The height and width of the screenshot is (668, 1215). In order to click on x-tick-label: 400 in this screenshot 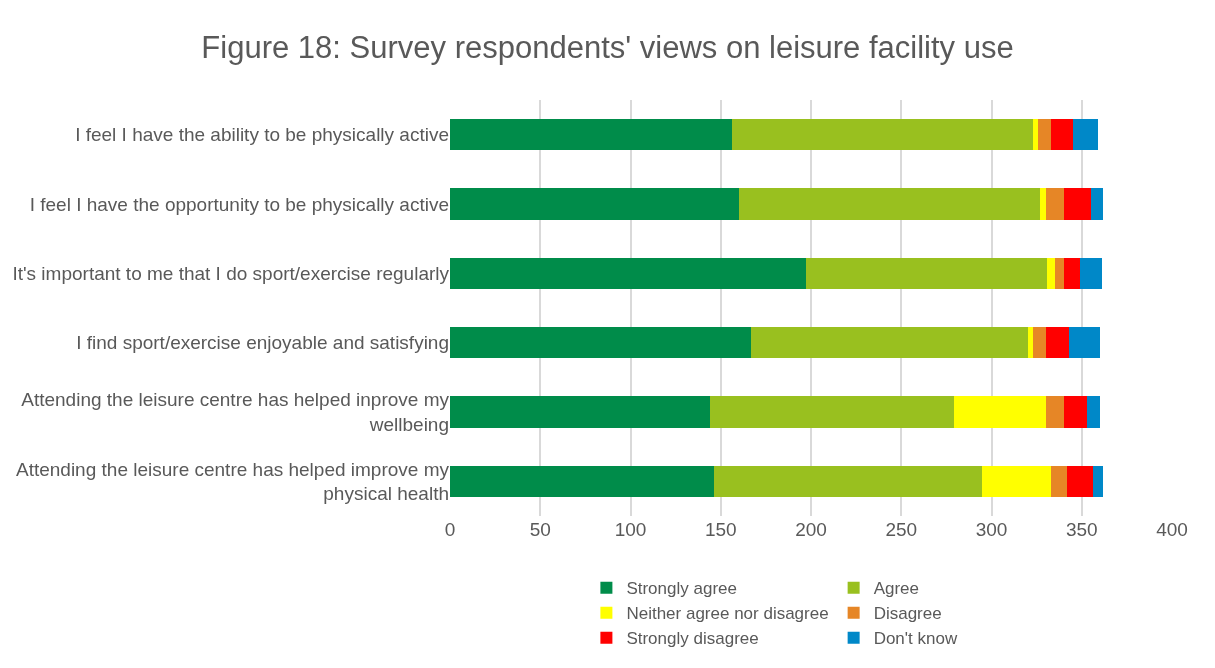, I will do `click(1172, 529)`.